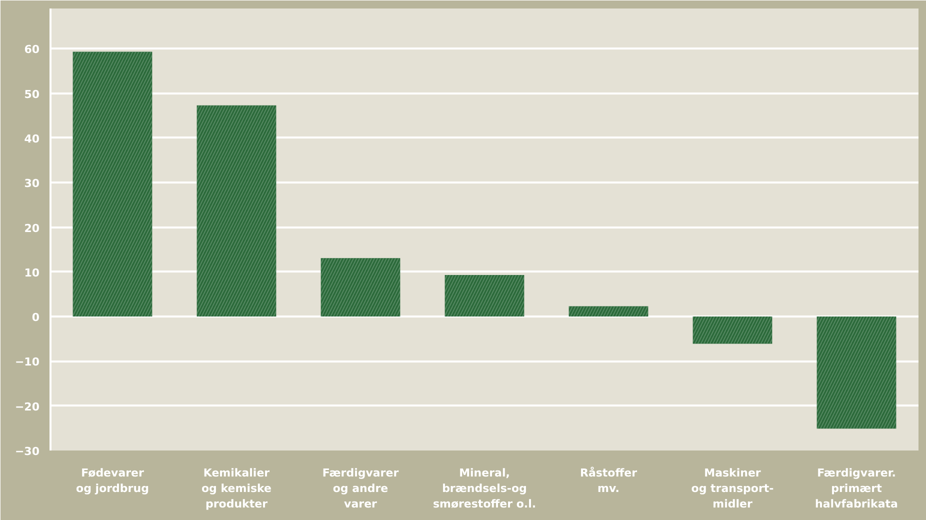 This screenshot has width=926, height=520. I want to click on y-tick-label: 10, so click(32, 273).